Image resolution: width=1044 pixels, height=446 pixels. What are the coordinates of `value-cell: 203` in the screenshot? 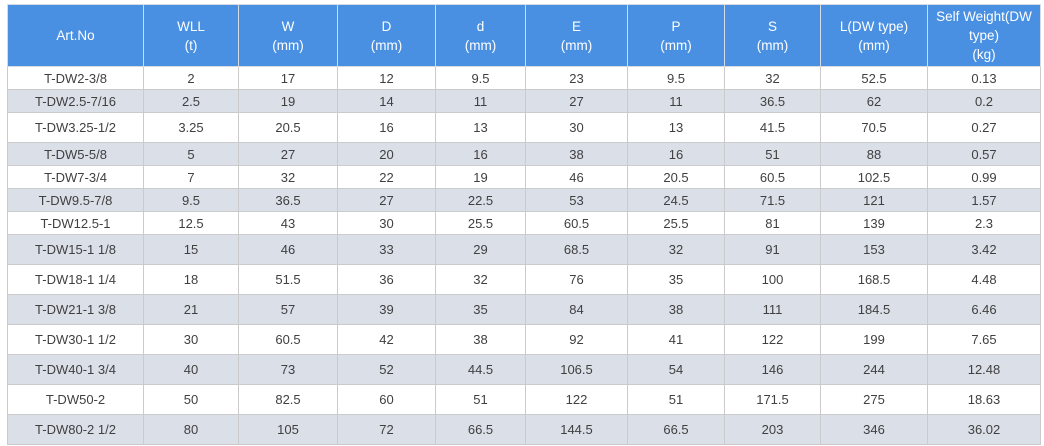 It's located at (772, 429).